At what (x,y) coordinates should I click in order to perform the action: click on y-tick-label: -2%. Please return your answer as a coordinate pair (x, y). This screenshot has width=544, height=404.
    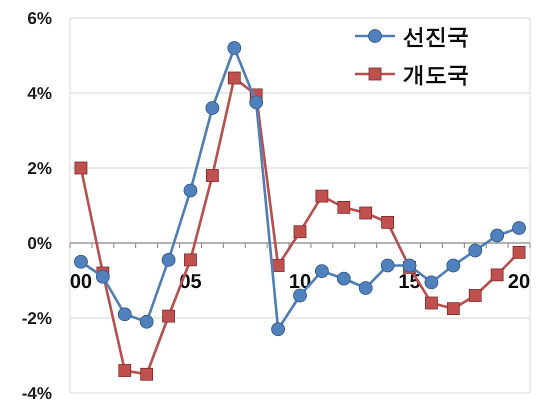
    Looking at the image, I should click on (37, 318).